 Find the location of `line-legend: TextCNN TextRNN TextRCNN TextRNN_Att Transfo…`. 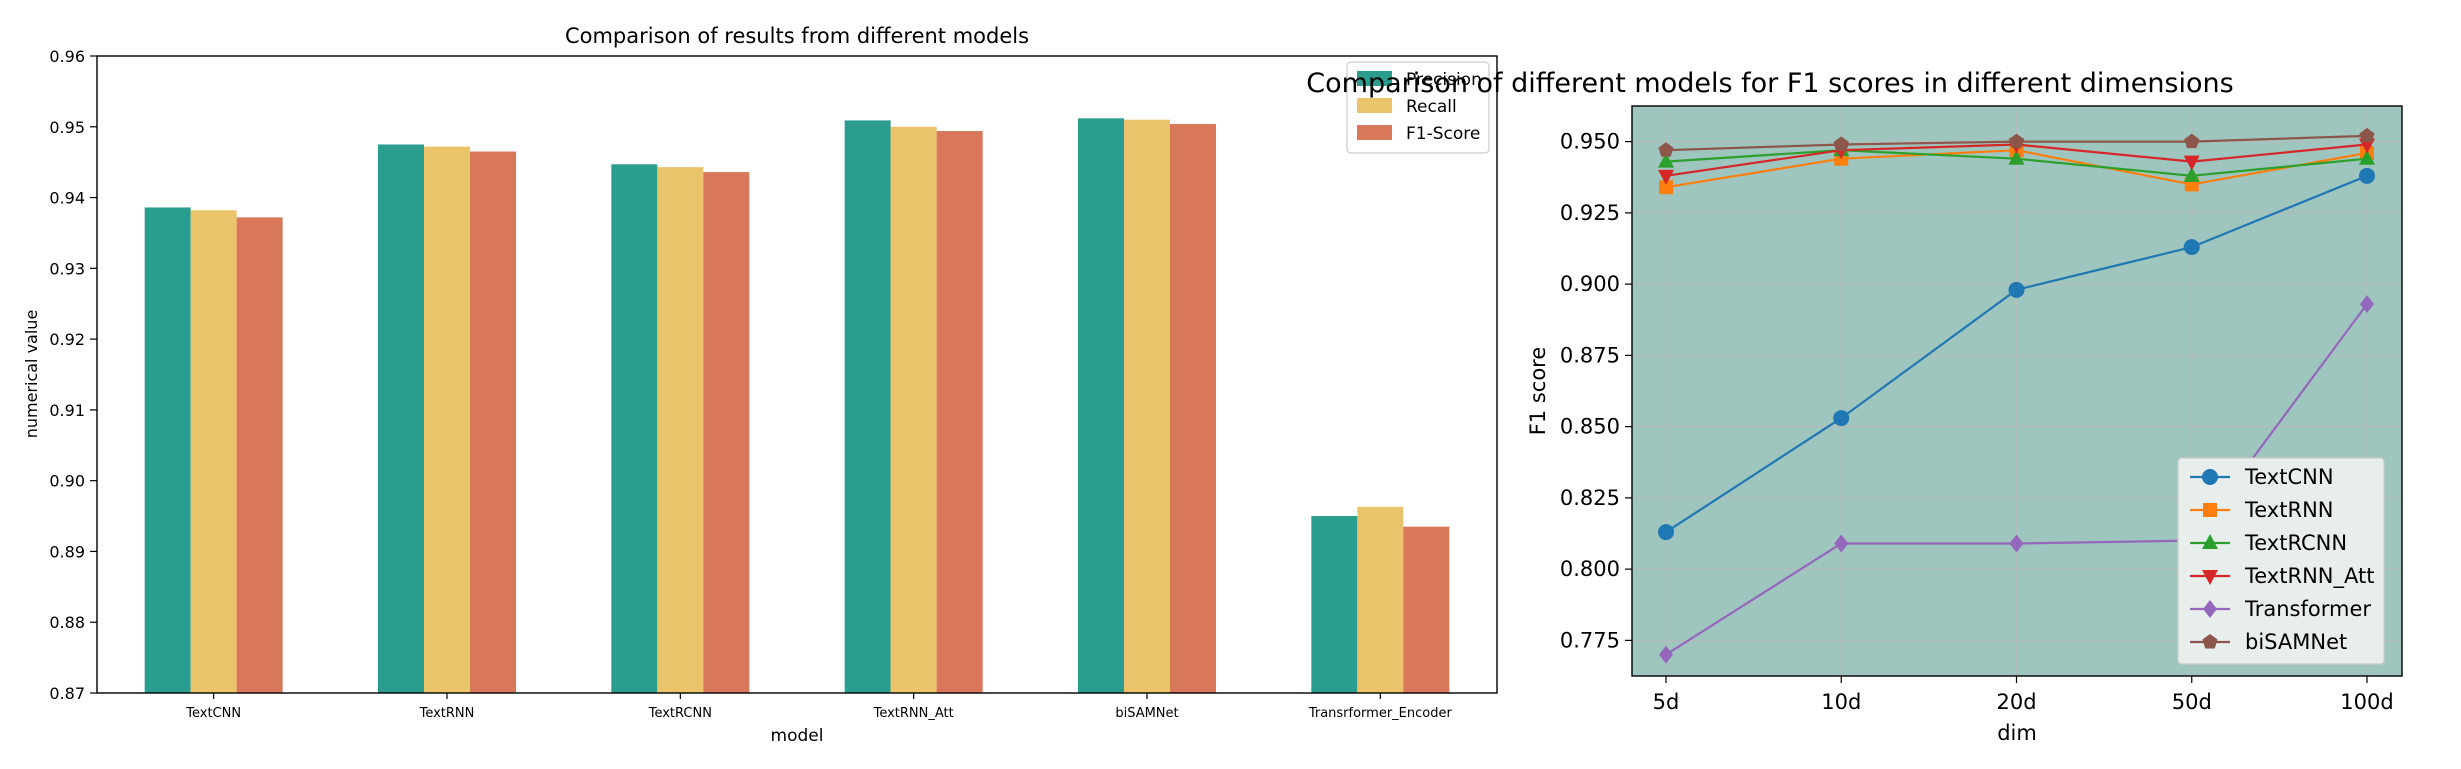

line-legend: TextCNN TextRNN TextRCNN TextRNN_Att Transfo… is located at coordinates (2281, 561).